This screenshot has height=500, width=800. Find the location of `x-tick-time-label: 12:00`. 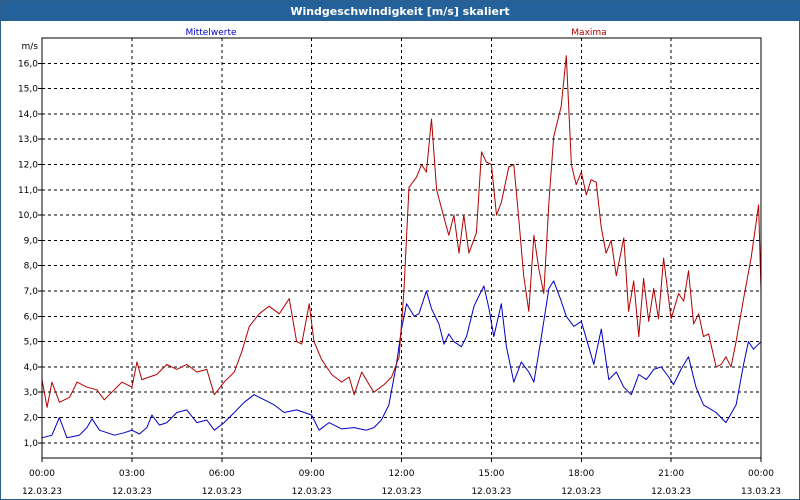

x-tick-time-label: 12:00 is located at coordinates (402, 474).